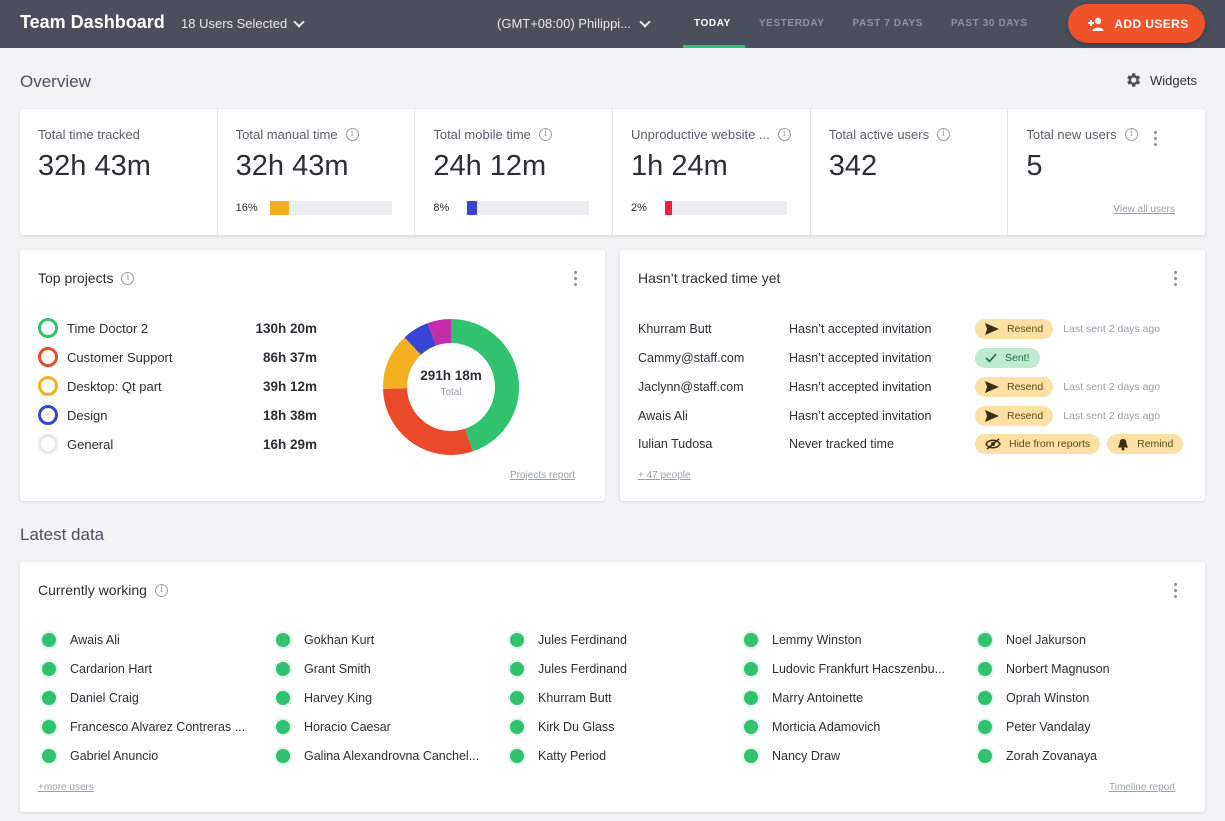 The width and height of the screenshot is (1225, 821). I want to click on working-user: Harvey King, so click(324, 698).